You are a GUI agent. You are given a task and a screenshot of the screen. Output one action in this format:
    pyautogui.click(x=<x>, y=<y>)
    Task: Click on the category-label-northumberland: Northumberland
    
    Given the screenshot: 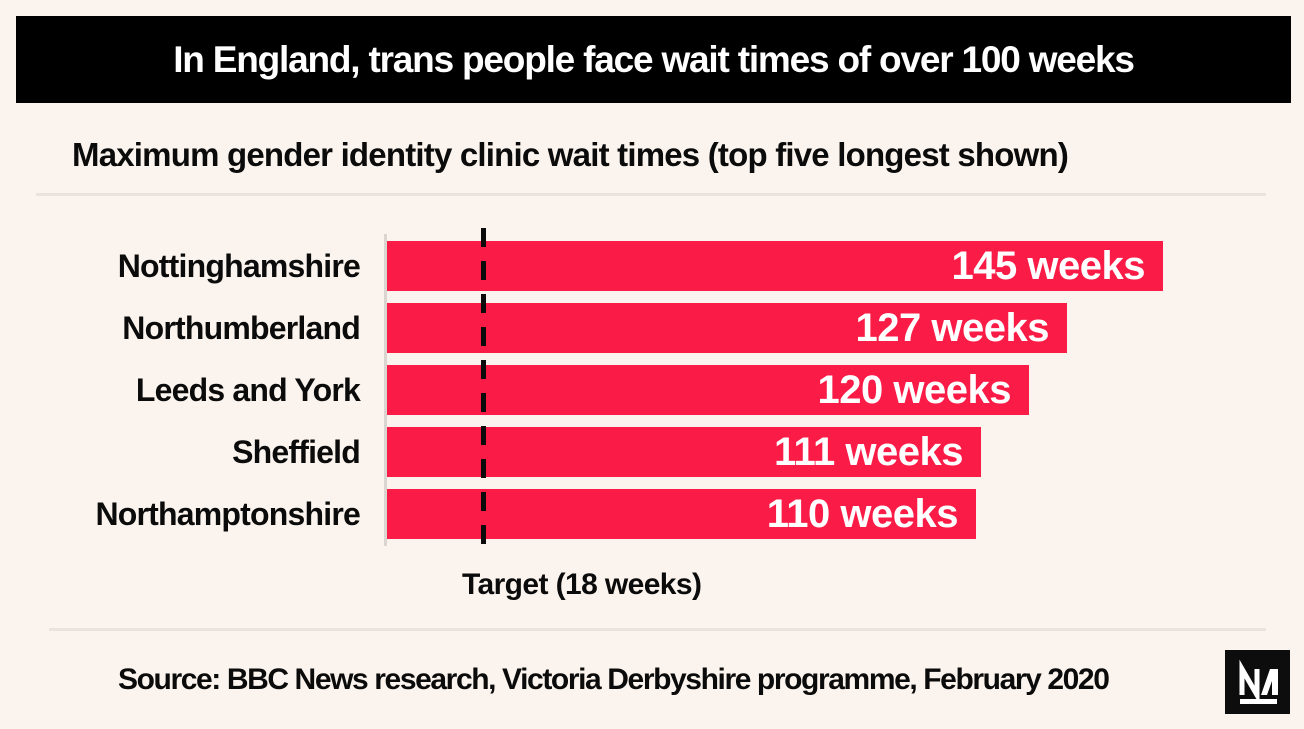 What is the action you would take?
    pyautogui.click(x=241, y=328)
    